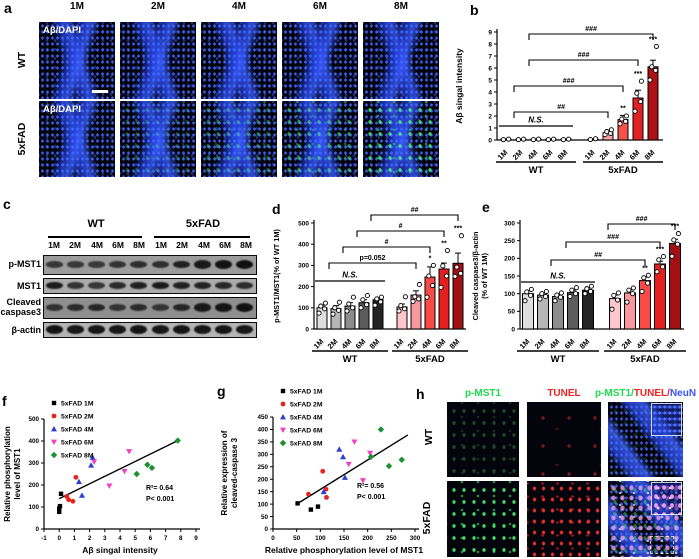 The image size is (699, 559). I want to click on panel-a-col-2m: 2M, so click(158, 6).